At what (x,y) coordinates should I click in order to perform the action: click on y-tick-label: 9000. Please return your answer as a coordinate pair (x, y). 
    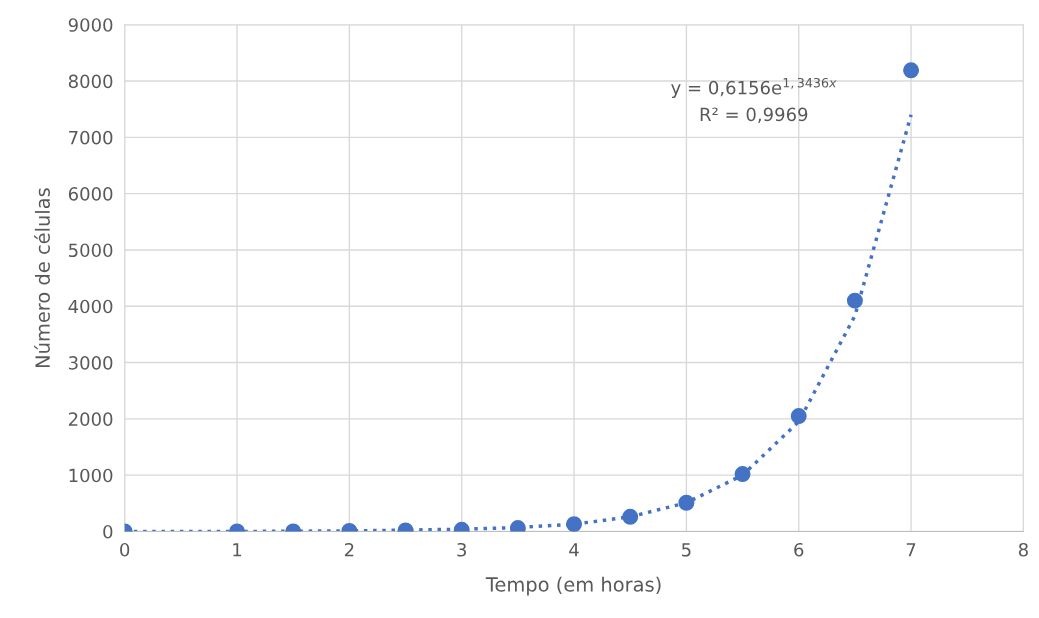
    Looking at the image, I should click on (90, 25).